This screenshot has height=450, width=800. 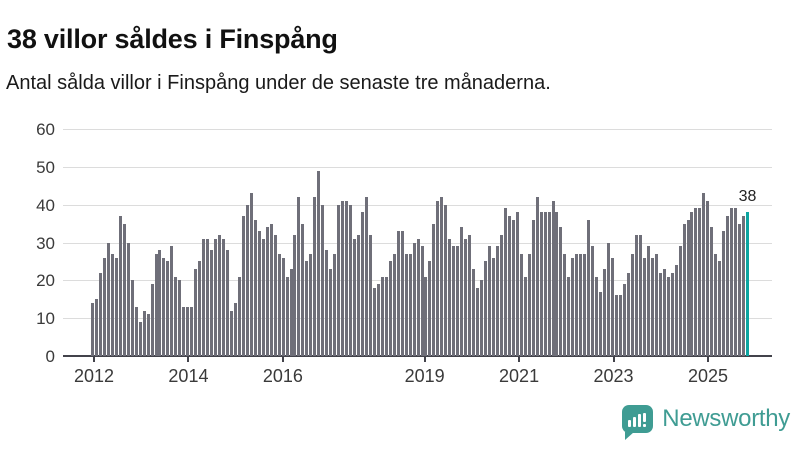 What do you see at coordinates (747, 197) in the screenshot?
I see `last-value-annotation: 38` at bounding box center [747, 197].